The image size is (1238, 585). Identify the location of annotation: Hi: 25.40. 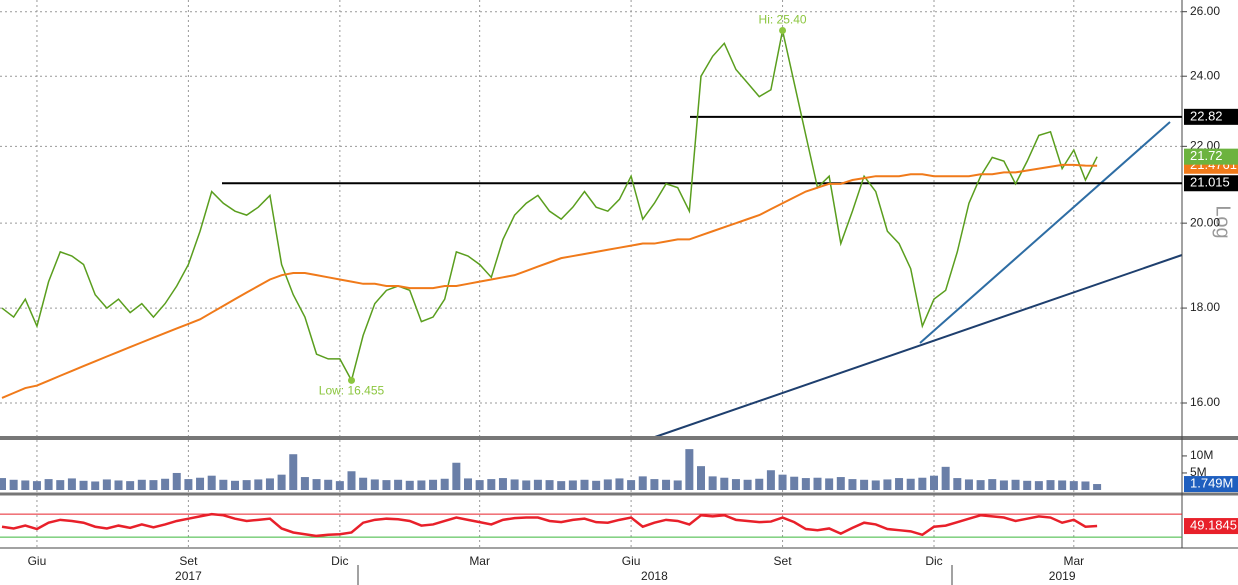
(783, 20).